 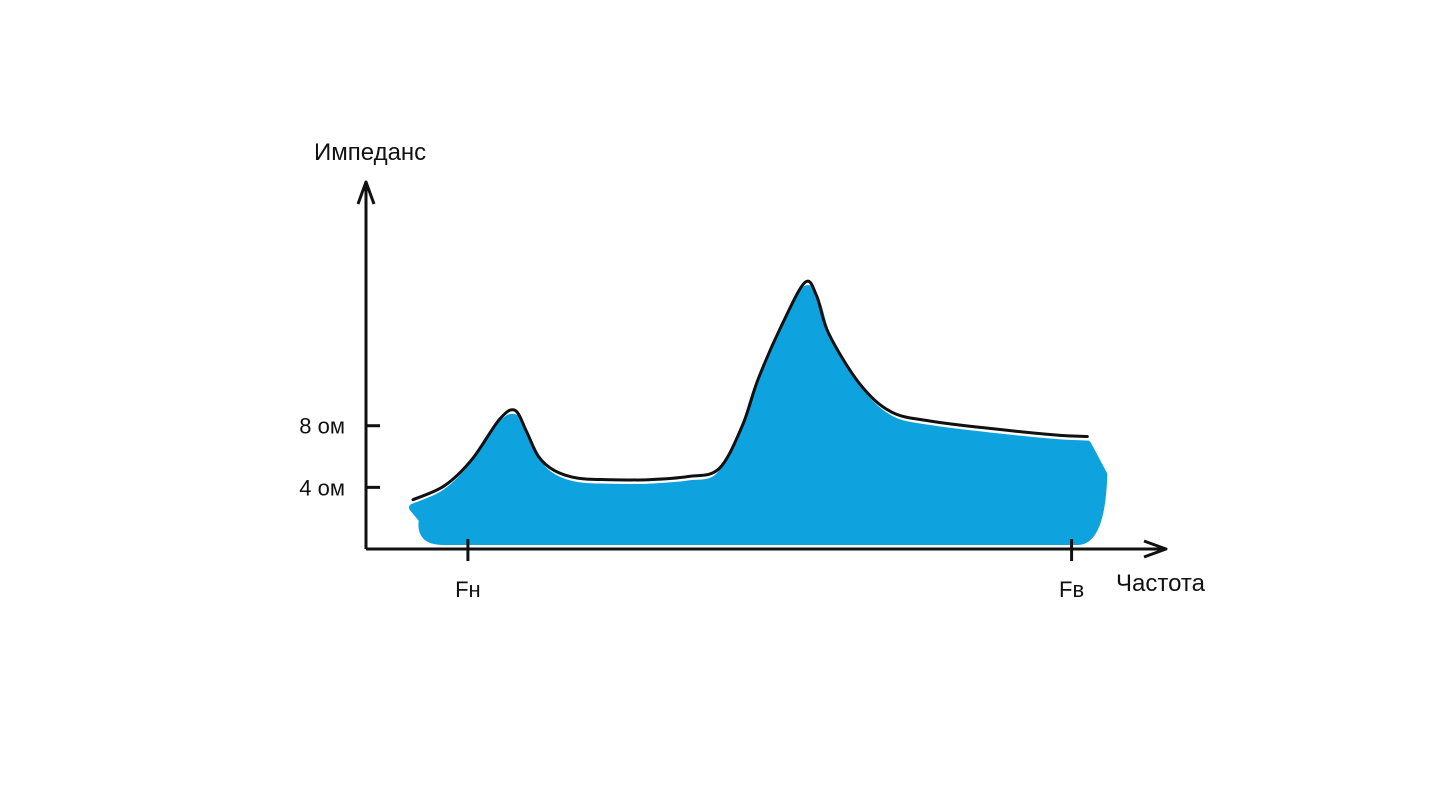 I want to click on y-tick-label: 4 ом, so click(x=322, y=487).